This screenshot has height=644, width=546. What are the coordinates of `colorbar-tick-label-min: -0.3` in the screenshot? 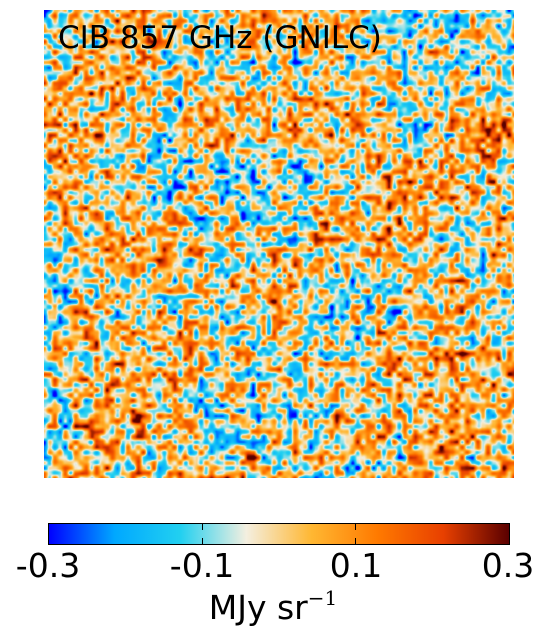 It's located at (48, 565).